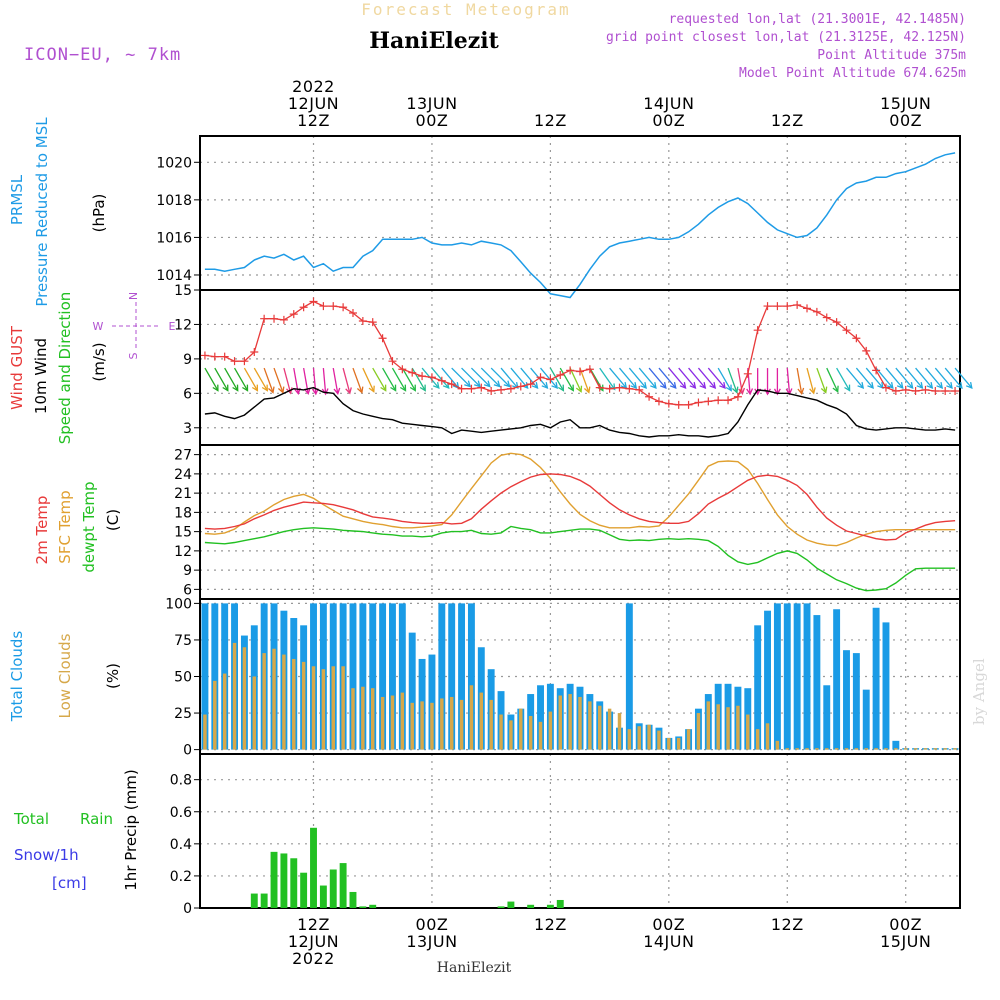  I want to click on y-tick-label: 0.8, so click(181, 781).